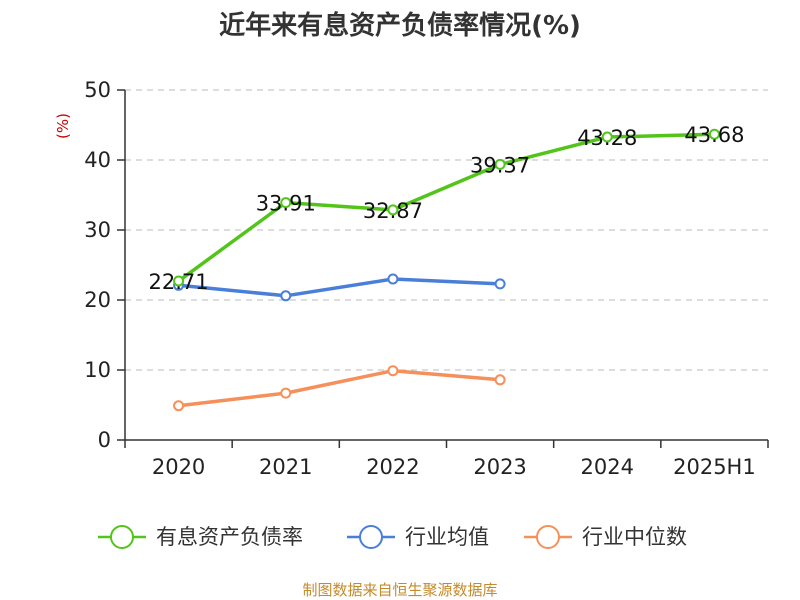  What do you see at coordinates (178, 467) in the screenshot?
I see `x-tick-label: 2020` at bounding box center [178, 467].